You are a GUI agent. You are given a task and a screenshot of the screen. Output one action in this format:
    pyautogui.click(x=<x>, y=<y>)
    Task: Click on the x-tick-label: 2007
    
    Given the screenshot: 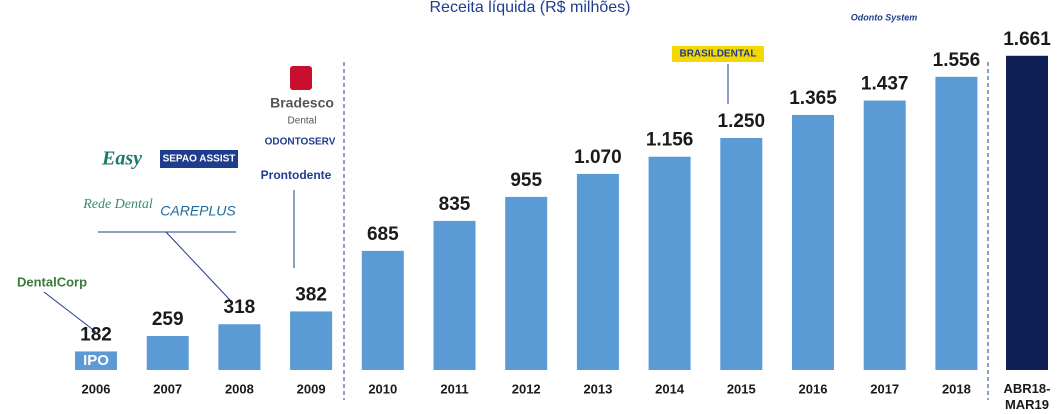 What is the action you would take?
    pyautogui.click(x=167, y=388)
    